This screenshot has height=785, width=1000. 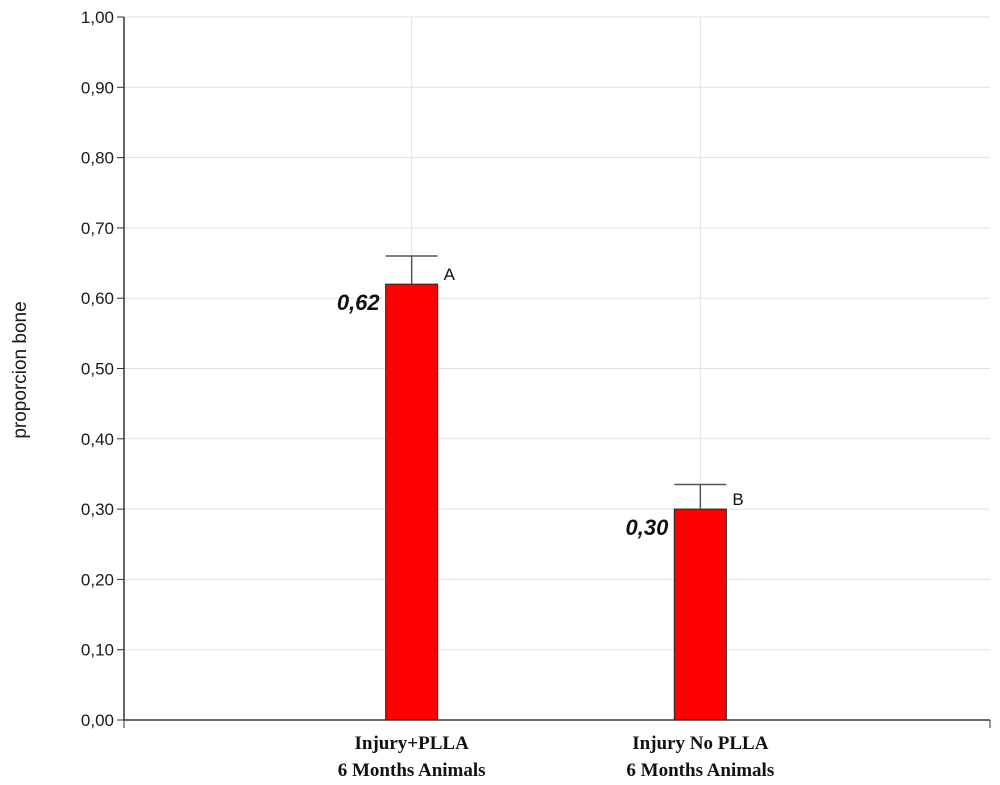 I want to click on y-tick-label: 0,30, so click(x=97, y=509).